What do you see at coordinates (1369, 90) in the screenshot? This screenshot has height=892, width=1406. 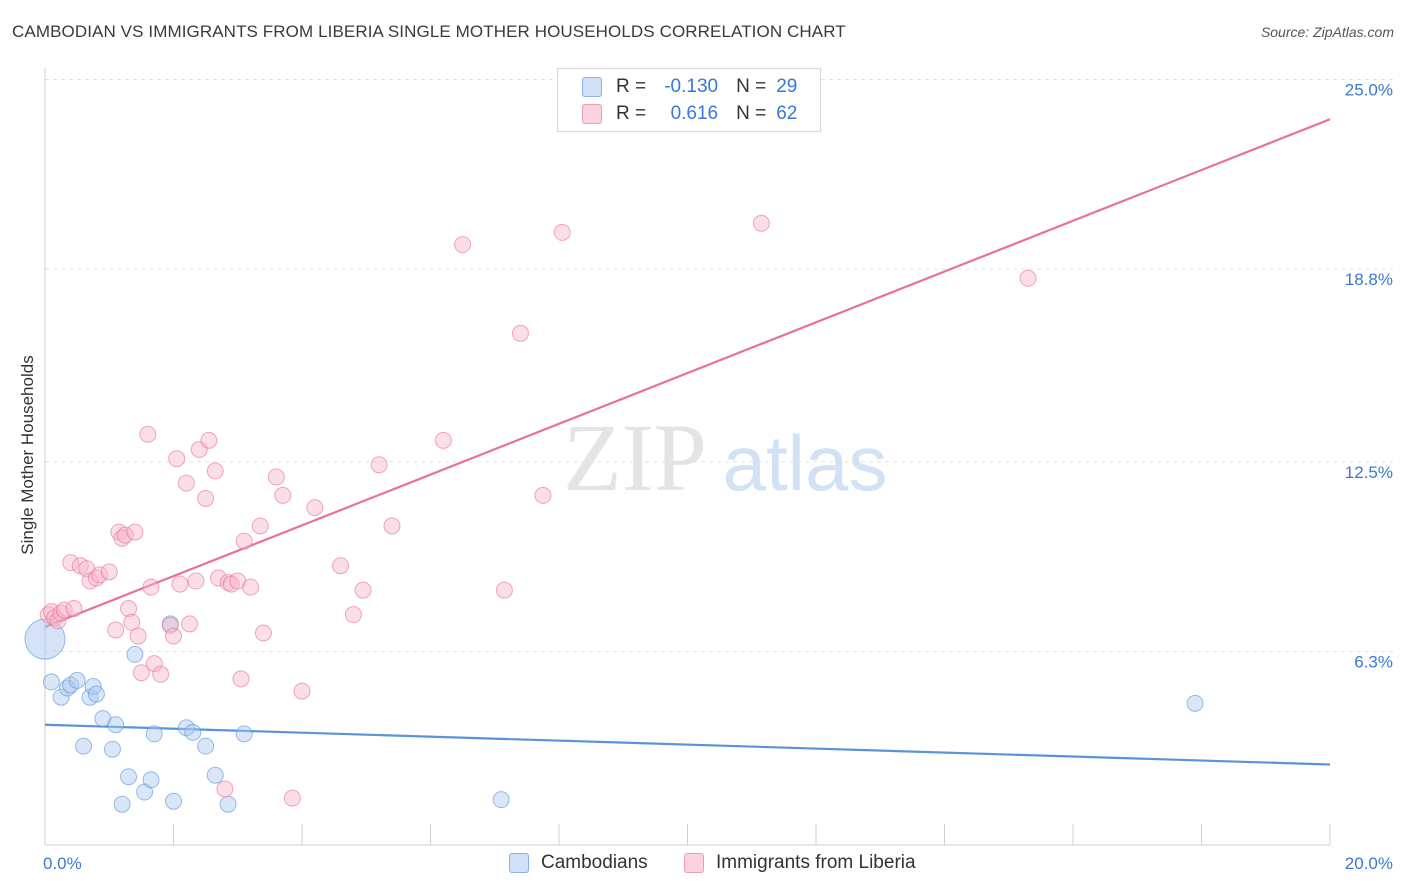 I see `y-tick-label-3: 25.0%` at bounding box center [1369, 90].